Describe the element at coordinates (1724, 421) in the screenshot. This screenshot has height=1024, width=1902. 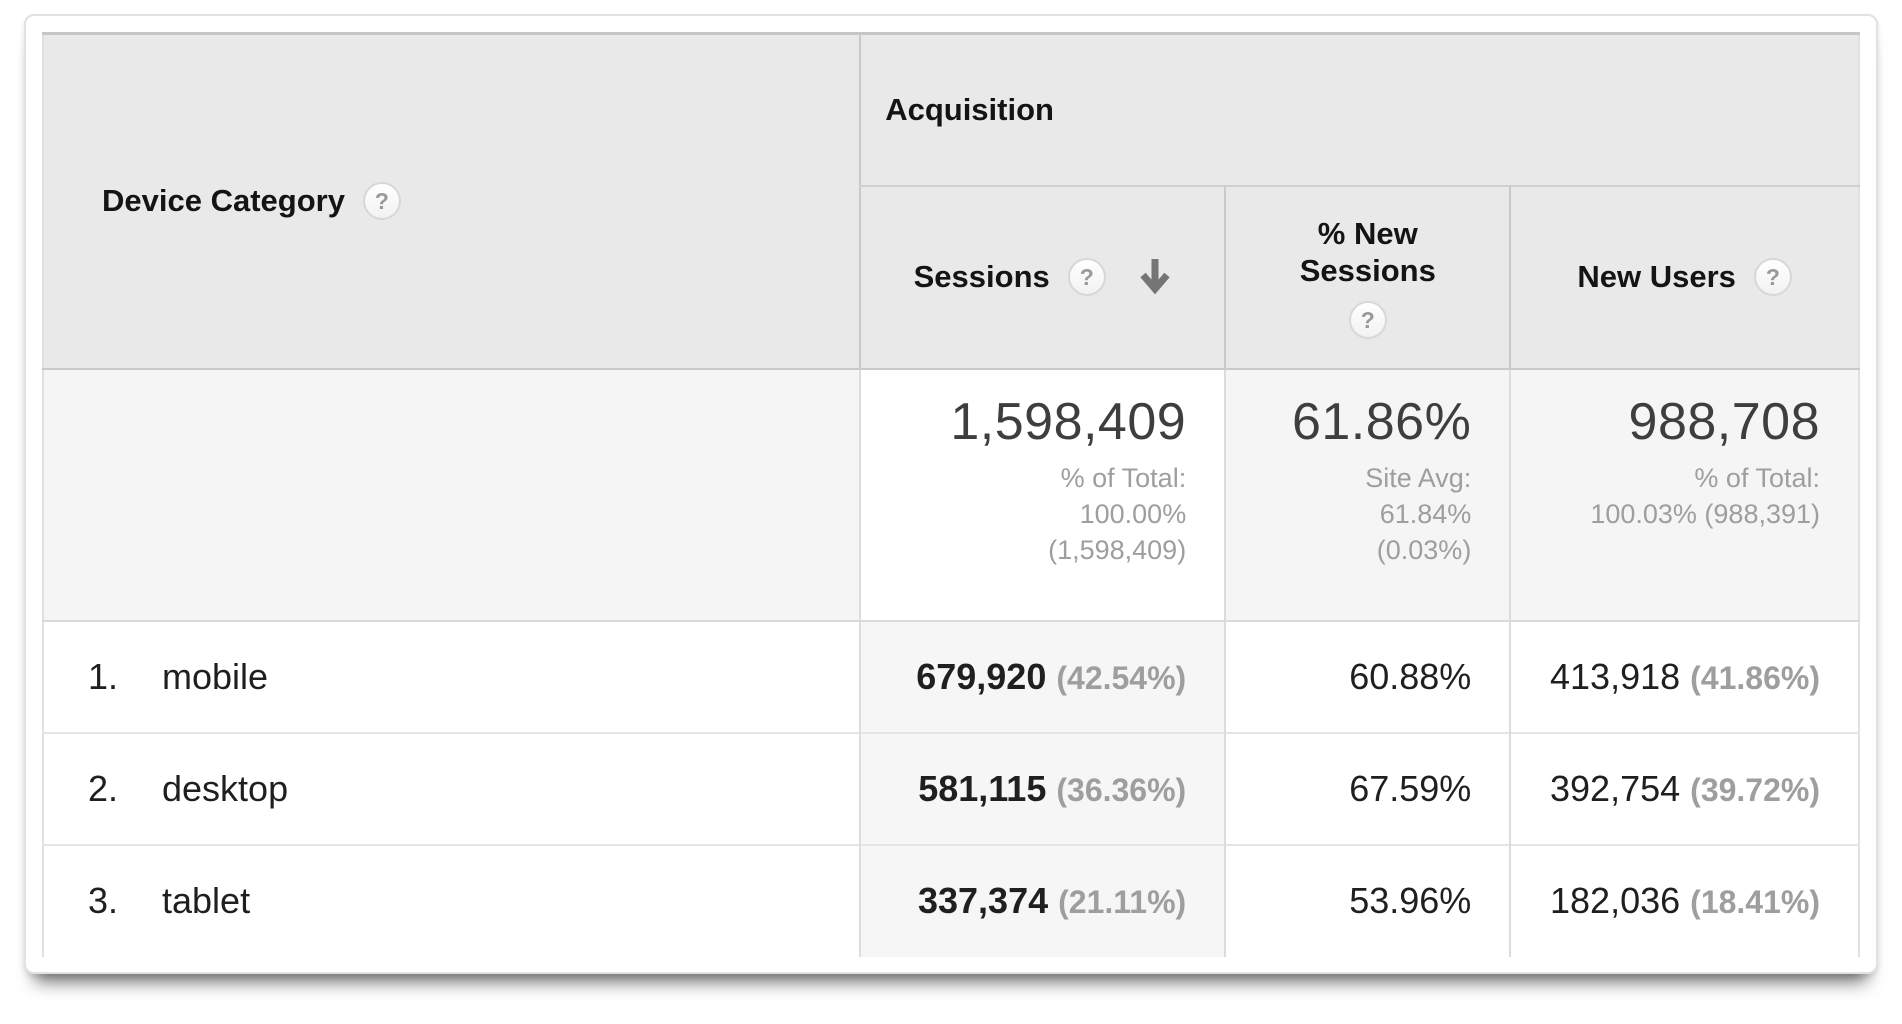
I see `new-users-total: 988,708` at that location.